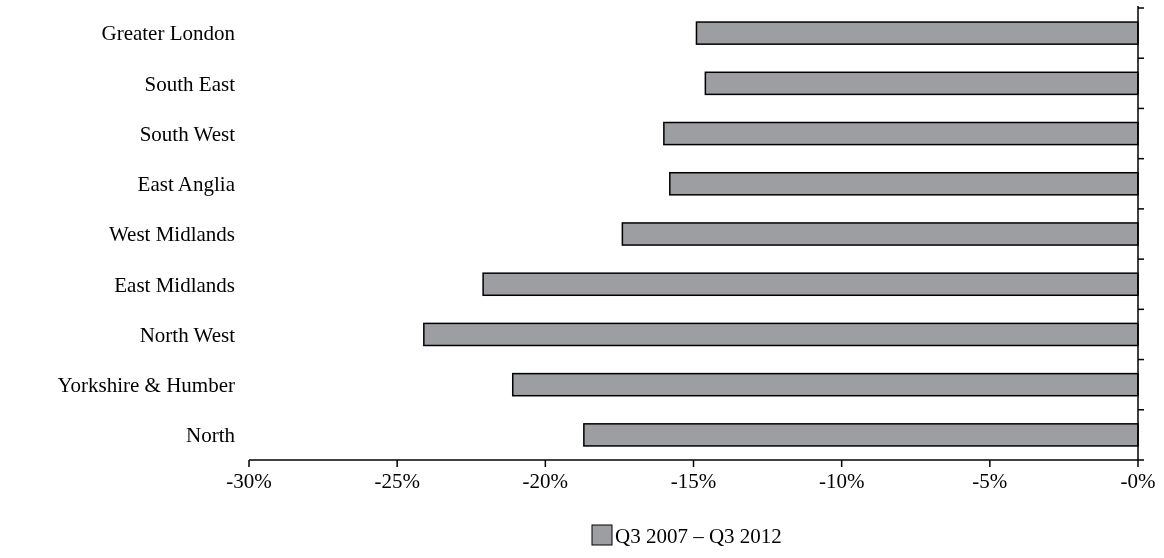  Describe the element at coordinates (990, 481) in the screenshot. I see `x-tick-label: -5%` at that location.